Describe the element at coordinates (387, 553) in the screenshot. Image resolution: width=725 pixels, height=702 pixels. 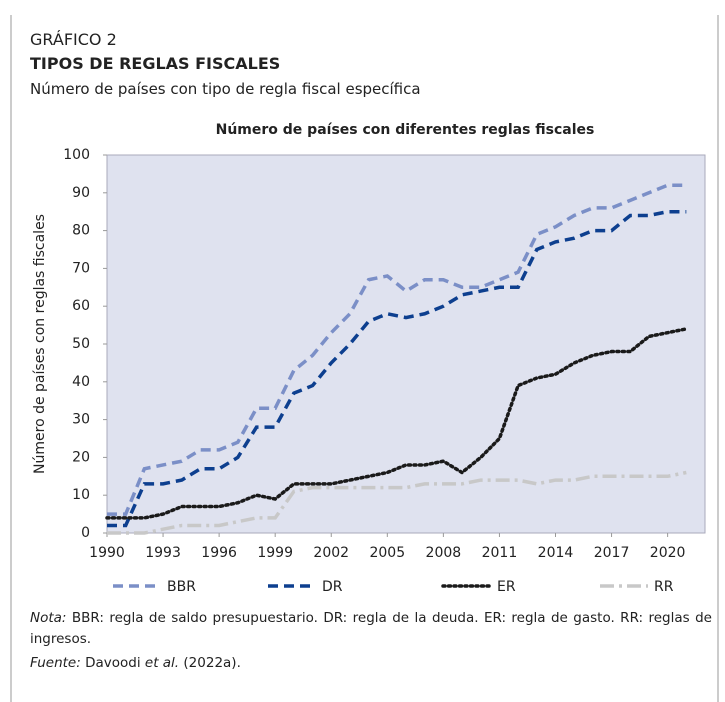
I see `x-tick-label: 2005` at that location.